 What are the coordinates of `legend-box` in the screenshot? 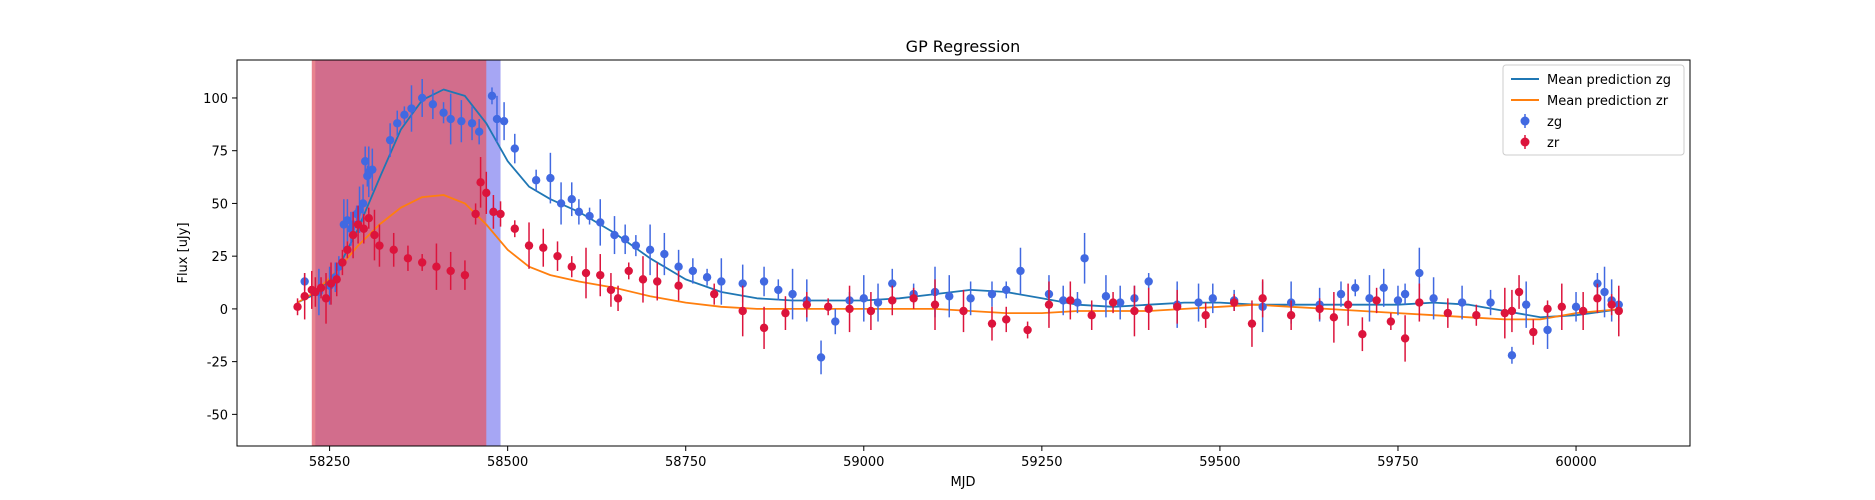 It's located at (1593, 110).